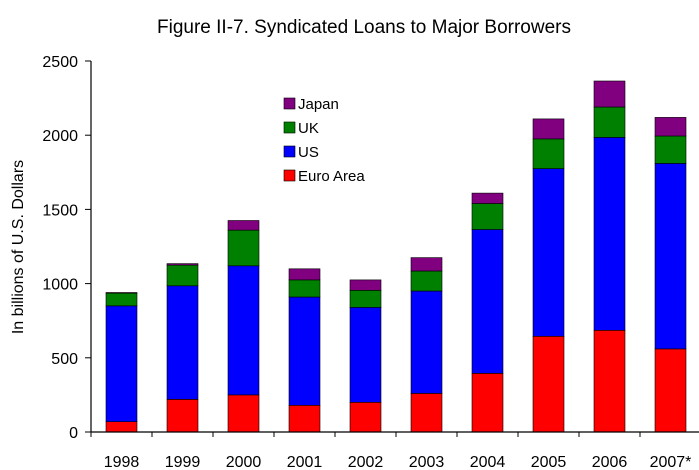  I want to click on x-tick-label: 1998, so click(122, 462).